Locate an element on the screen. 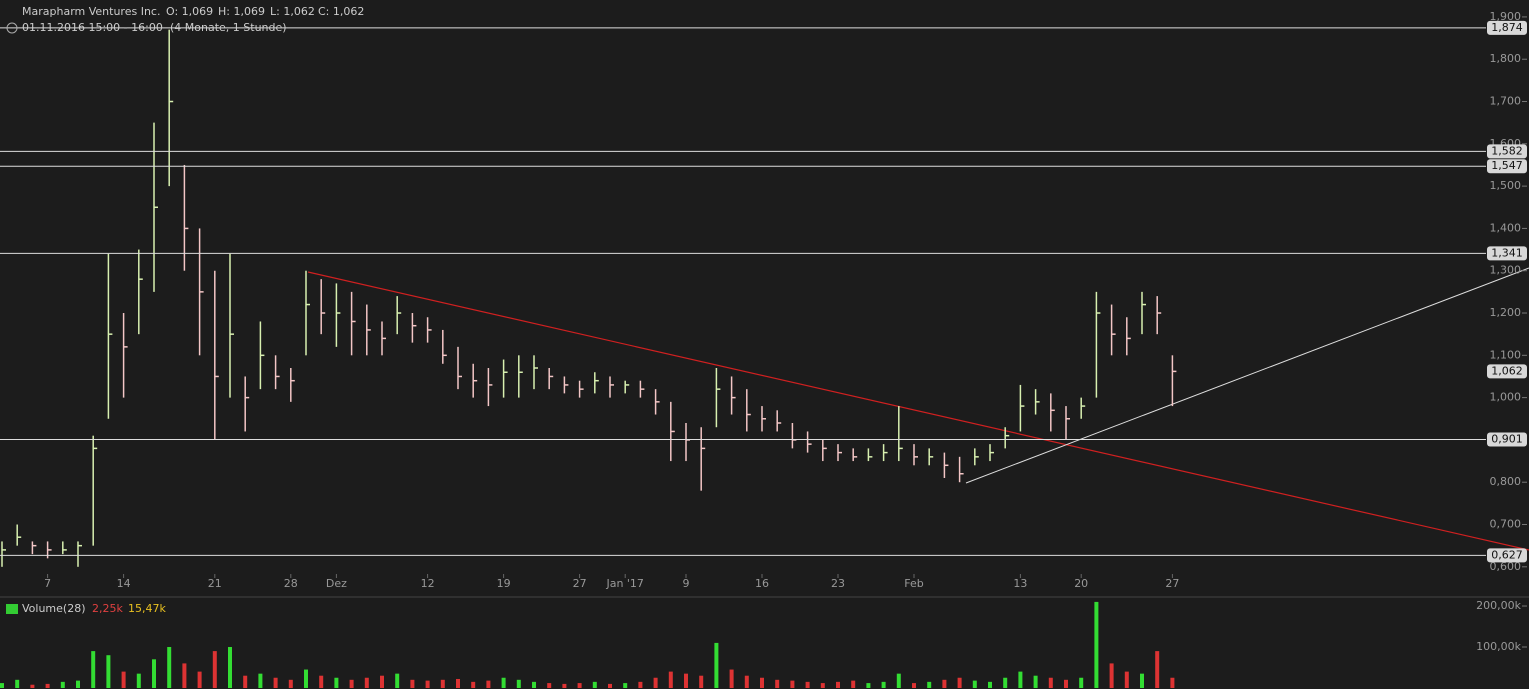 This screenshot has height=689, width=1529. level-label: 1,874 is located at coordinates (1507, 27).